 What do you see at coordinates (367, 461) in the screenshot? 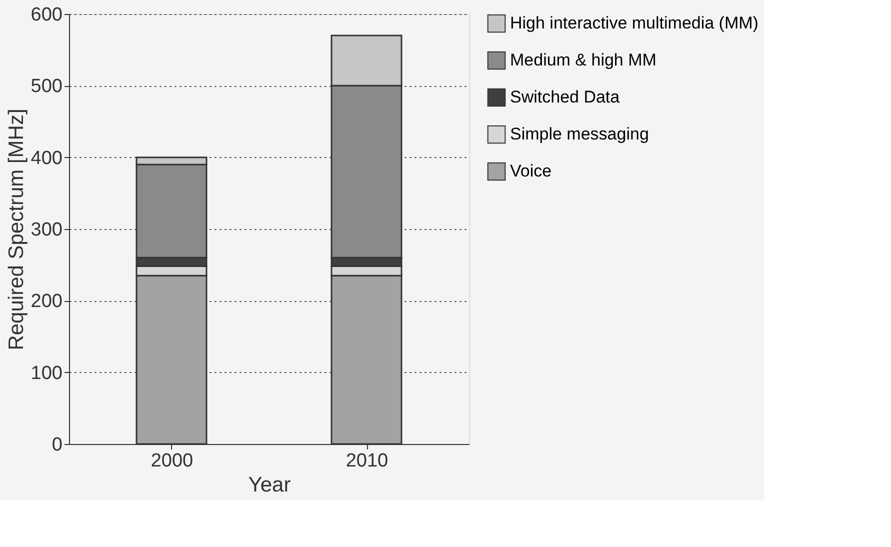
I see `x-tick-label: 2010` at bounding box center [367, 461].